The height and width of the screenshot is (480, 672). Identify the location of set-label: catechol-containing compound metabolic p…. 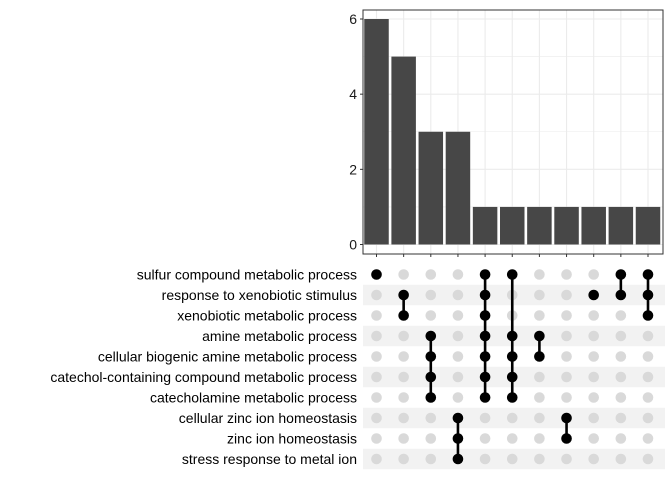
(203, 377).